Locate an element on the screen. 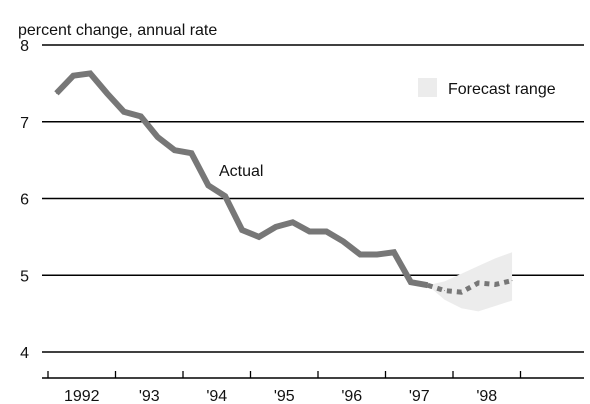  forecast-range-layer is located at coordinates (470, 282).